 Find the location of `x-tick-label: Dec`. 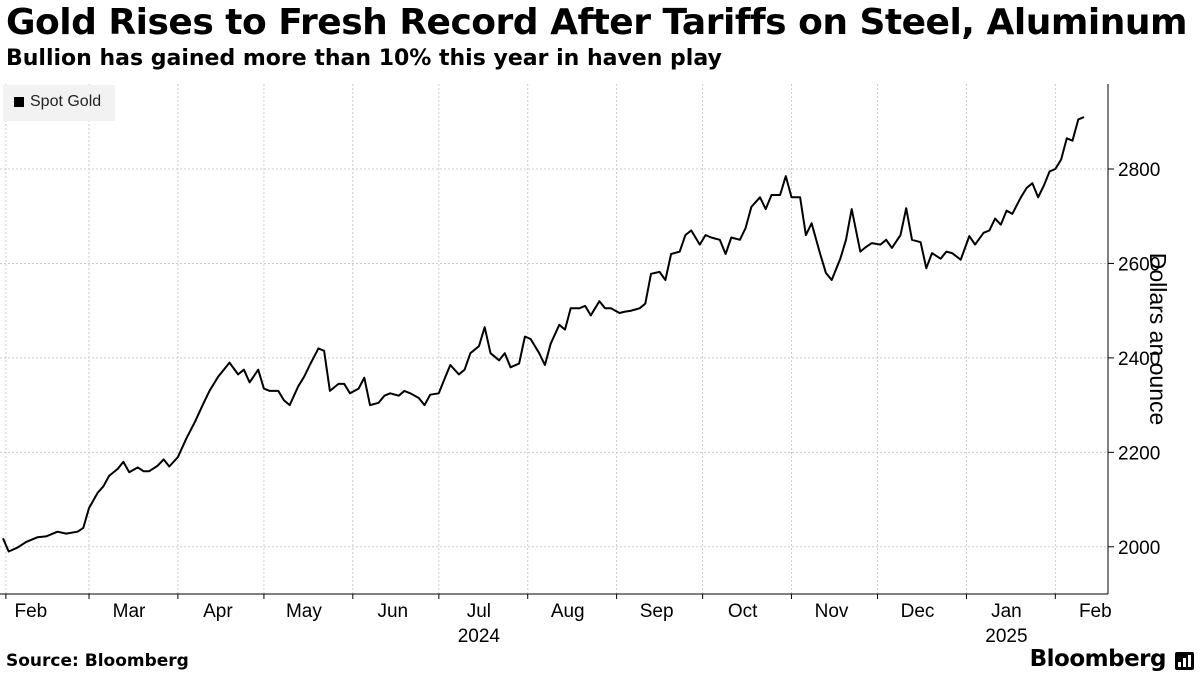

x-tick-label: Dec is located at coordinates (918, 611).